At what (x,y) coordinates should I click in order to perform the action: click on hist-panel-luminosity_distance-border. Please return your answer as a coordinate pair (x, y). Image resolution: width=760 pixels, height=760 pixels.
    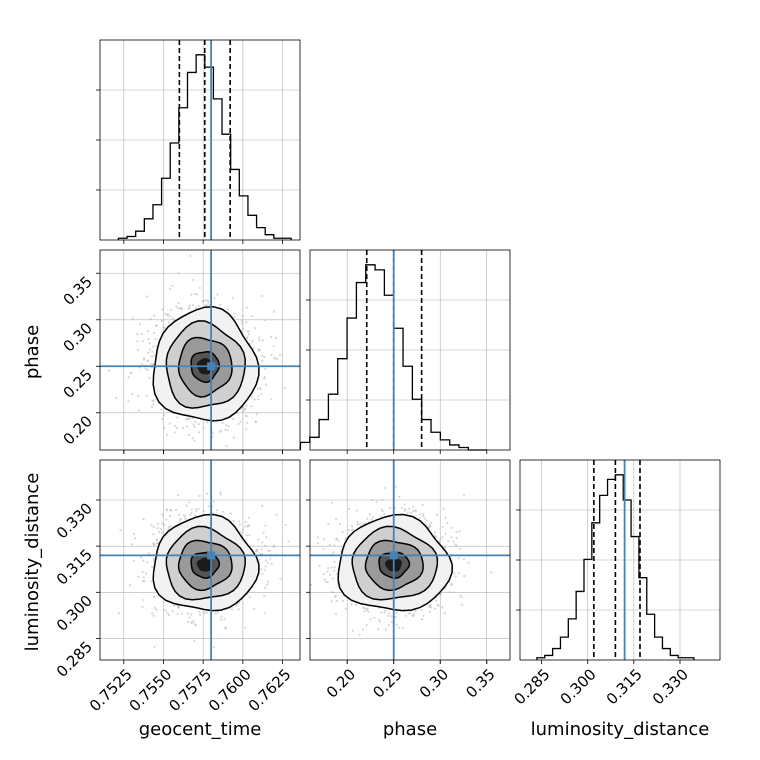
    Looking at the image, I should click on (620, 560).